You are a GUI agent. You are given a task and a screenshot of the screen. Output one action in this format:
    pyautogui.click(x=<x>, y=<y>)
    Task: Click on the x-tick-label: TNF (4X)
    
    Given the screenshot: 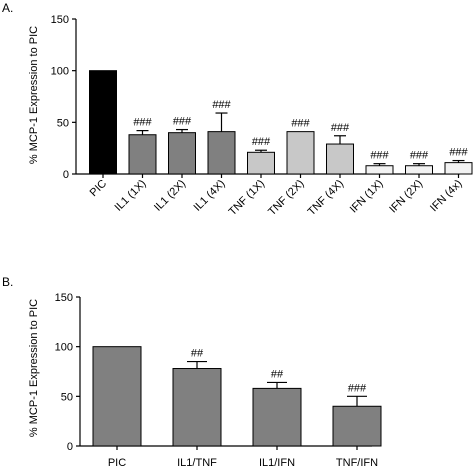 What is the action you would take?
    pyautogui.click(x=326, y=198)
    